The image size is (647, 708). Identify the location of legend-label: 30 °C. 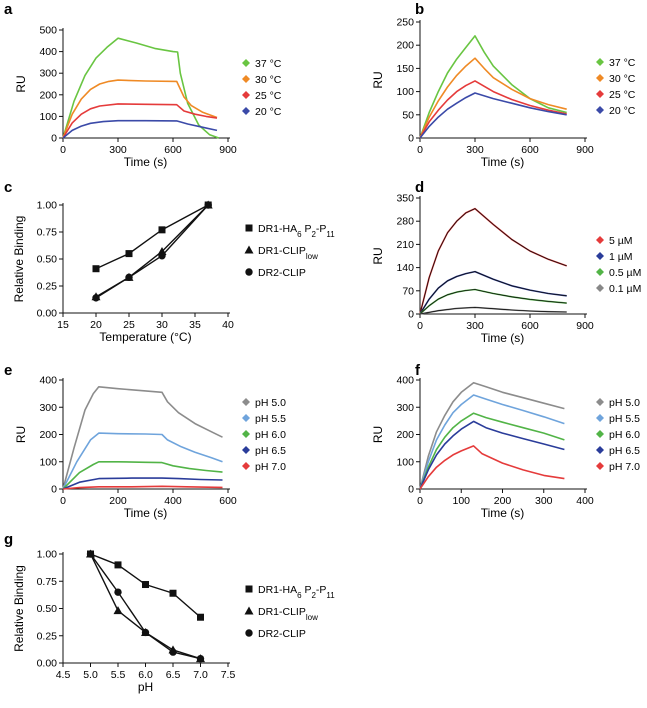
(268, 80).